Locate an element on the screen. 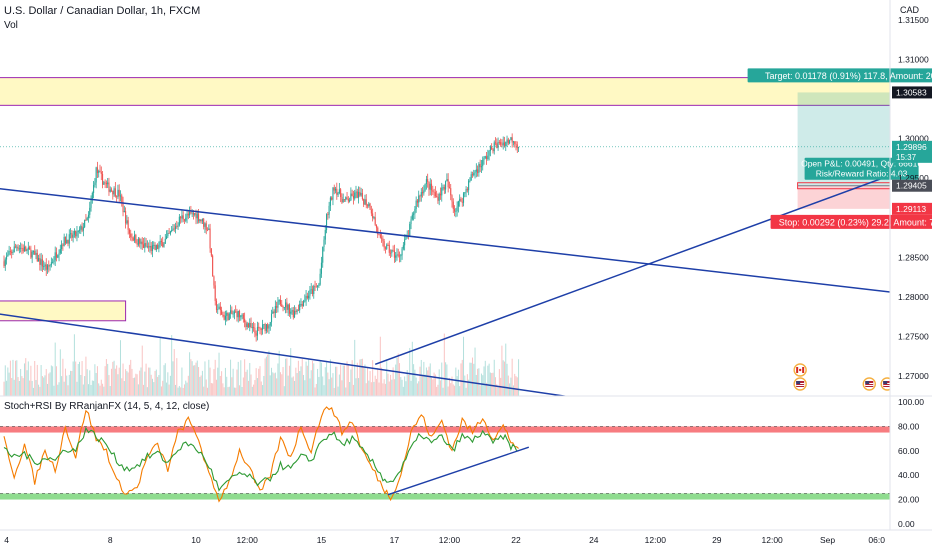  price-tick-label: 1.28500 is located at coordinates (913, 257).